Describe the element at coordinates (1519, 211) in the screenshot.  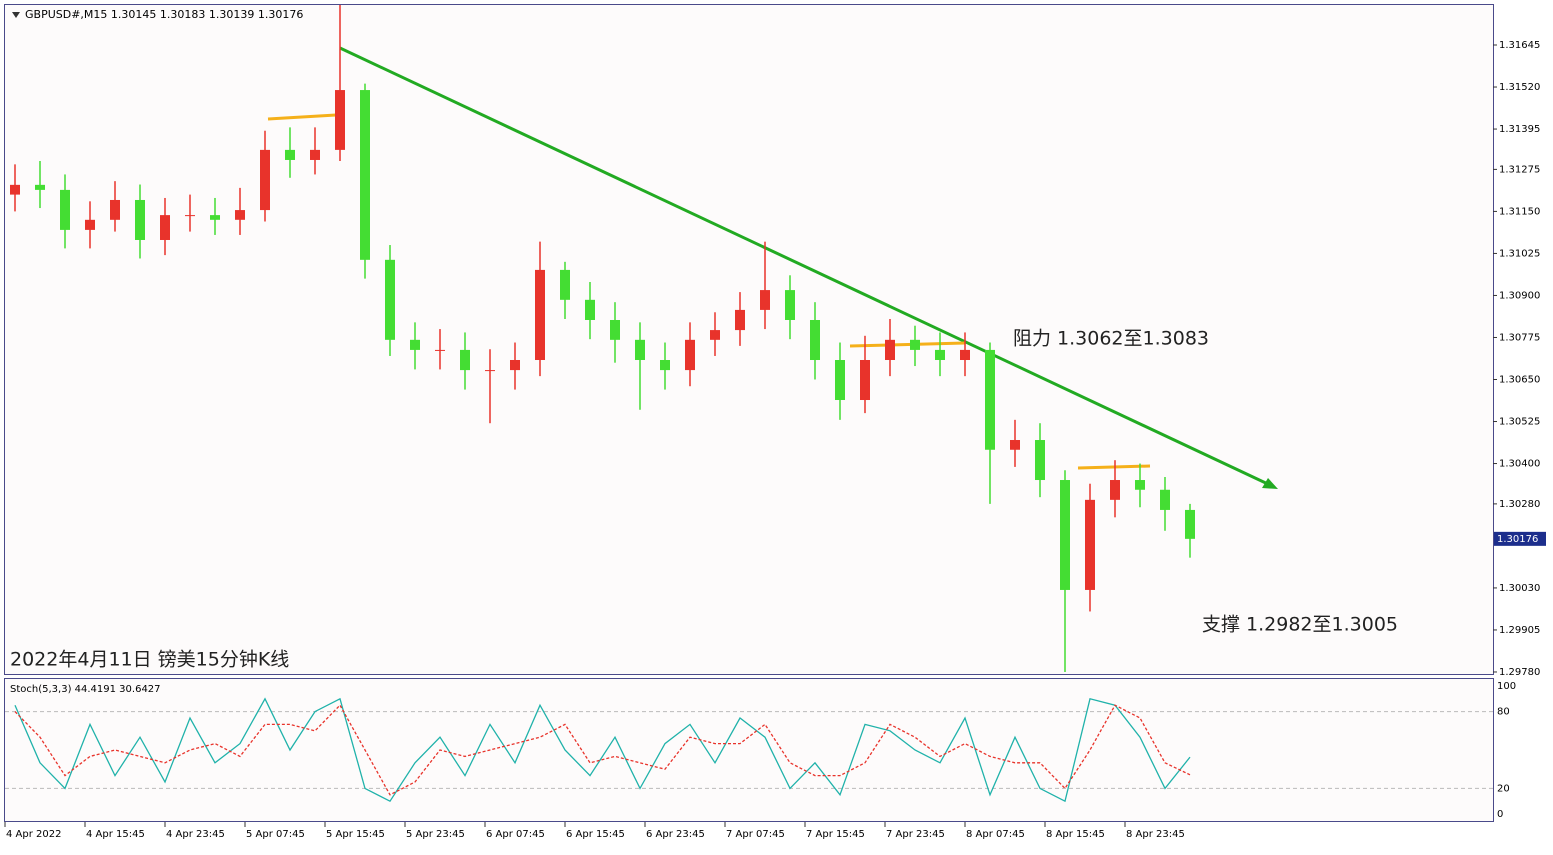
I see `y-tick-label: 1.31150` at that location.